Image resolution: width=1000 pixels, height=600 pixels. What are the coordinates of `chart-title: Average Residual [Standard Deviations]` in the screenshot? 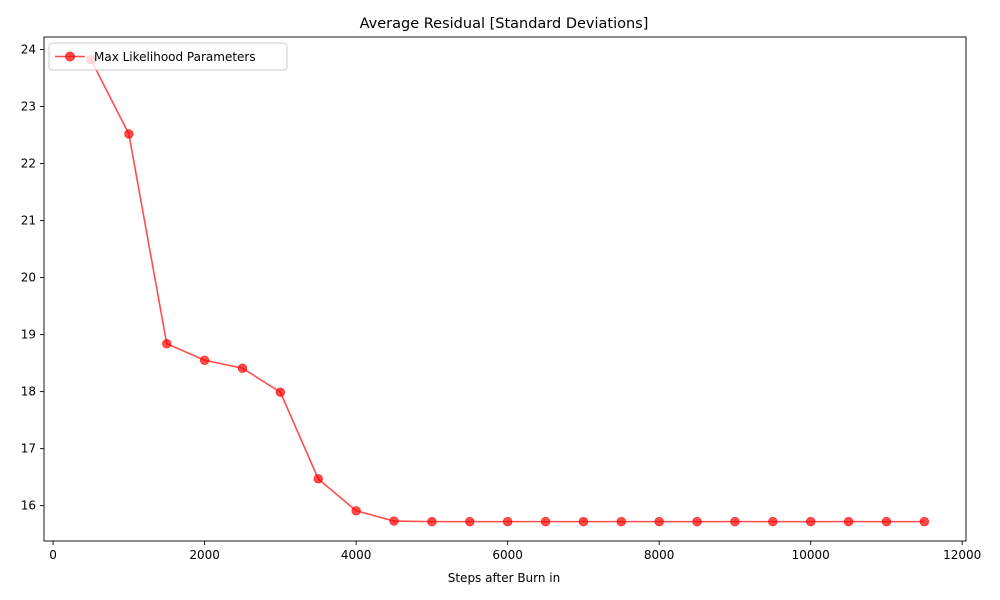 It's located at (504, 24).